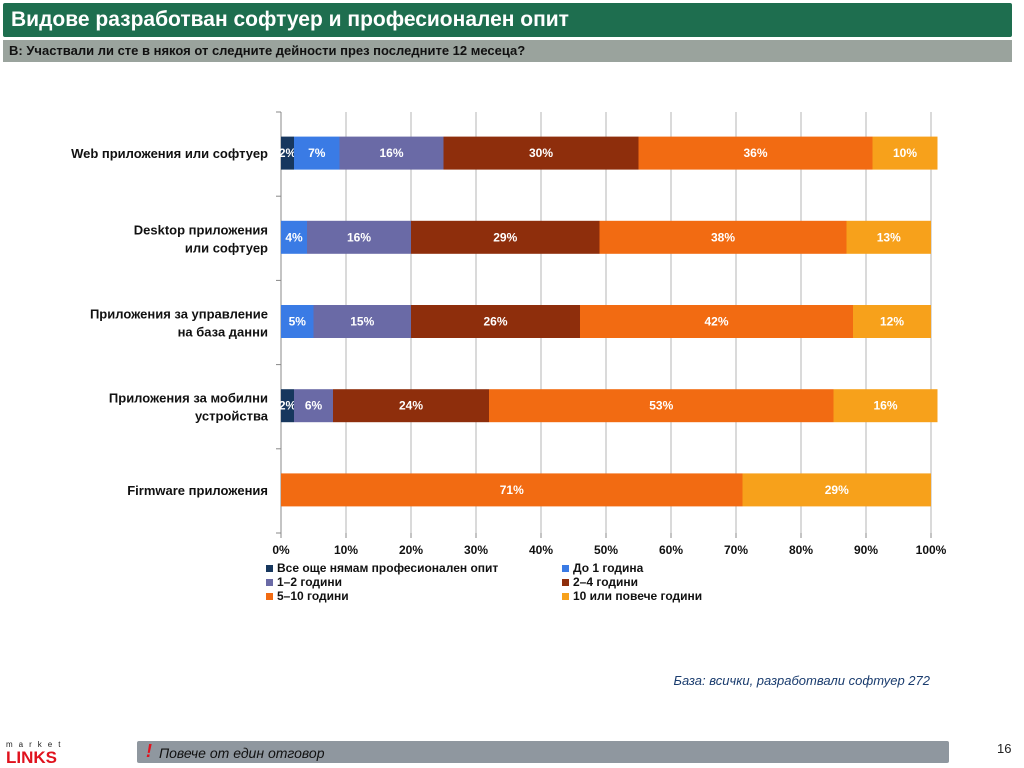  I want to click on data-label: 10%, so click(905, 153).